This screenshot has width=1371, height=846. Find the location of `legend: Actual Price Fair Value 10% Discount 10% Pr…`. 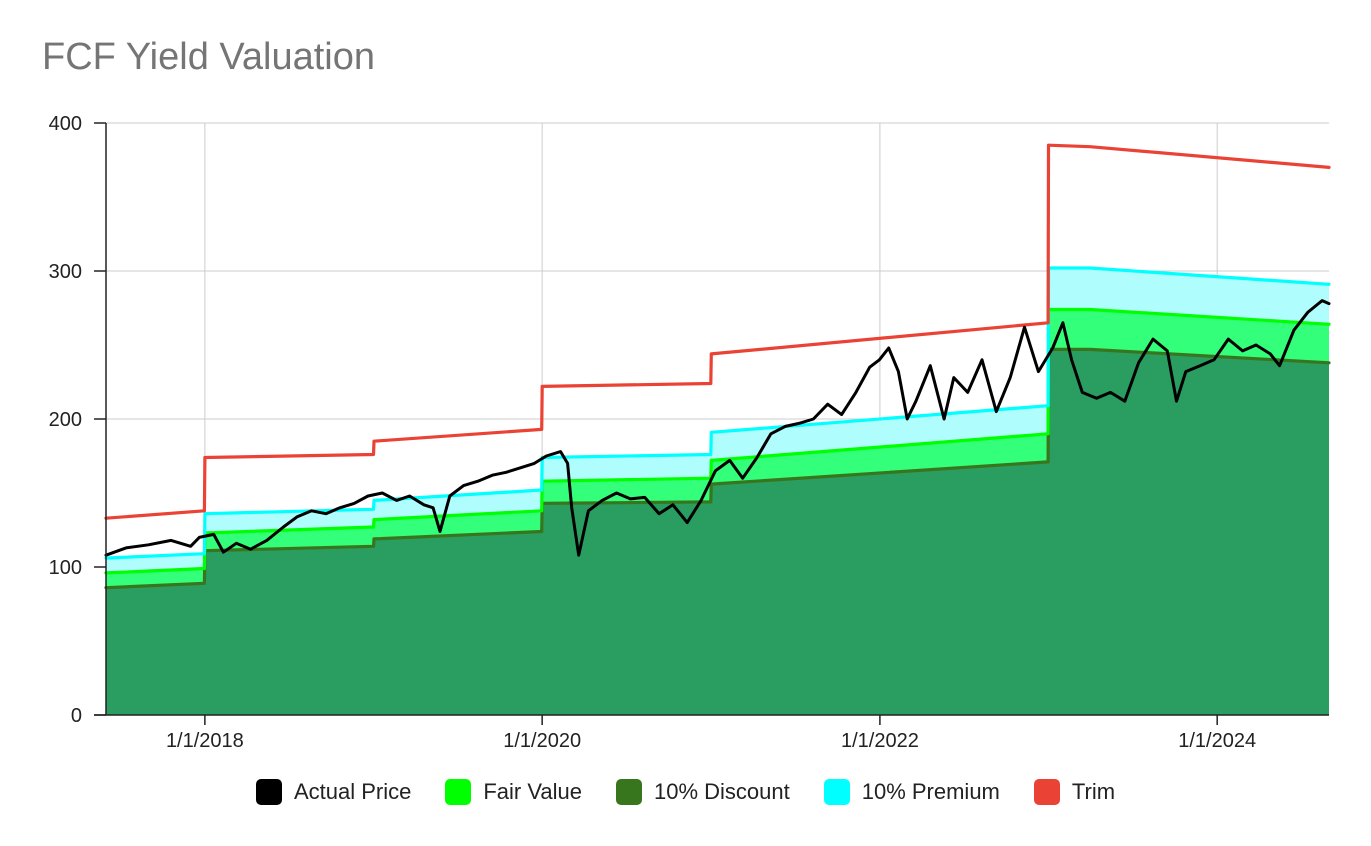

legend: Actual Price Fair Value 10% Discount 10% Pr… is located at coordinates (685, 792).